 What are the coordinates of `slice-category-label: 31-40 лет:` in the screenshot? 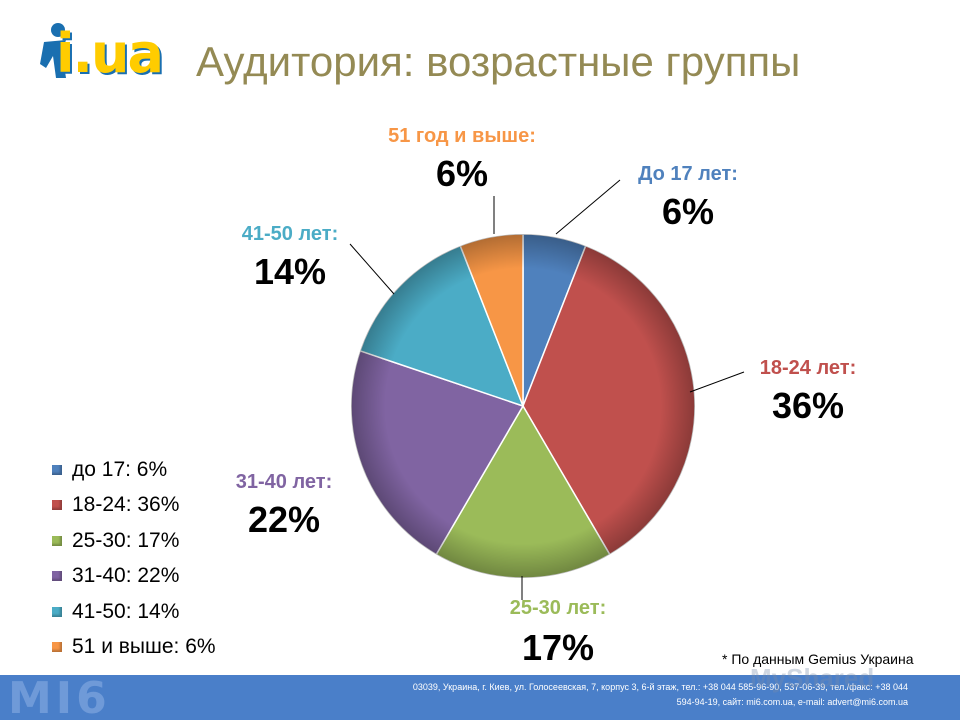 It's located at (284, 482).